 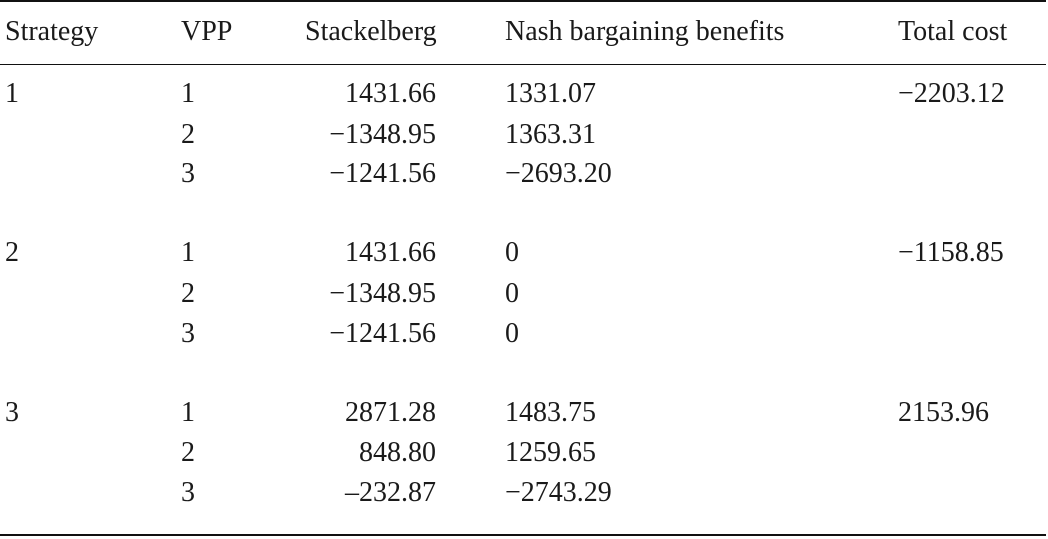 What do you see at coordinates (390, 412) in the screenshot?
I see `stackelberg-cell: 2871.28` at bounding box center [390, 412].